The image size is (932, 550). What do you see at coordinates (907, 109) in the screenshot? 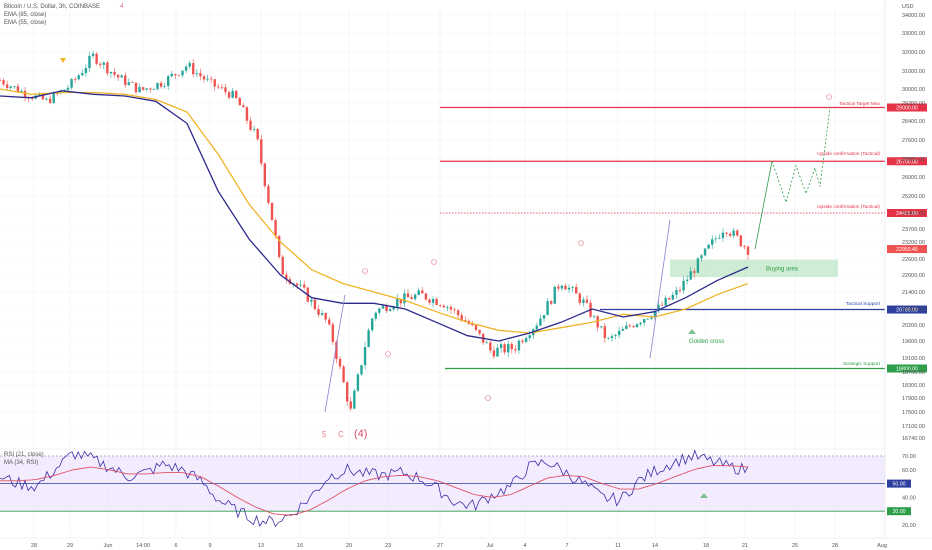
I see `level-tag-label: 29000.00` at bounding box center [907, 109].